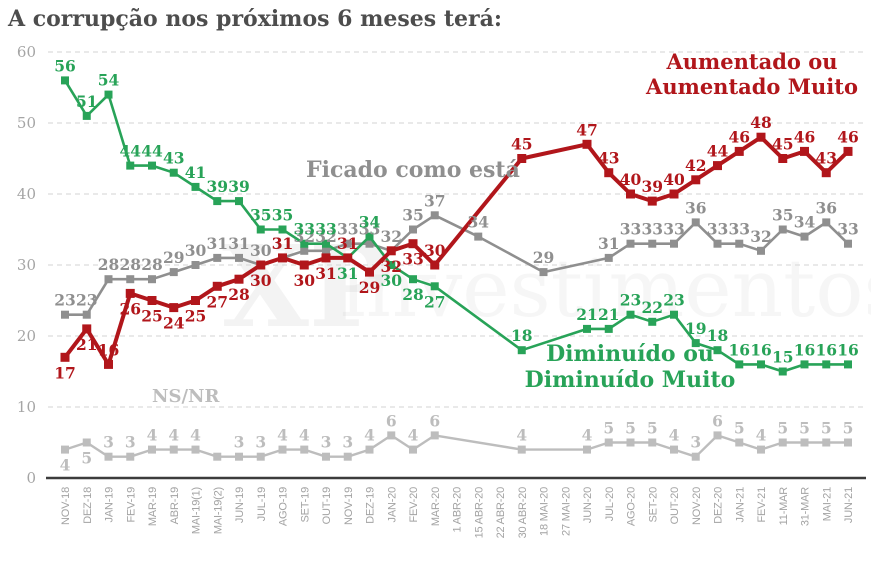 The image size is (871, 567). I want to click on x-tick-label: NOV-19, so click(349, 506).